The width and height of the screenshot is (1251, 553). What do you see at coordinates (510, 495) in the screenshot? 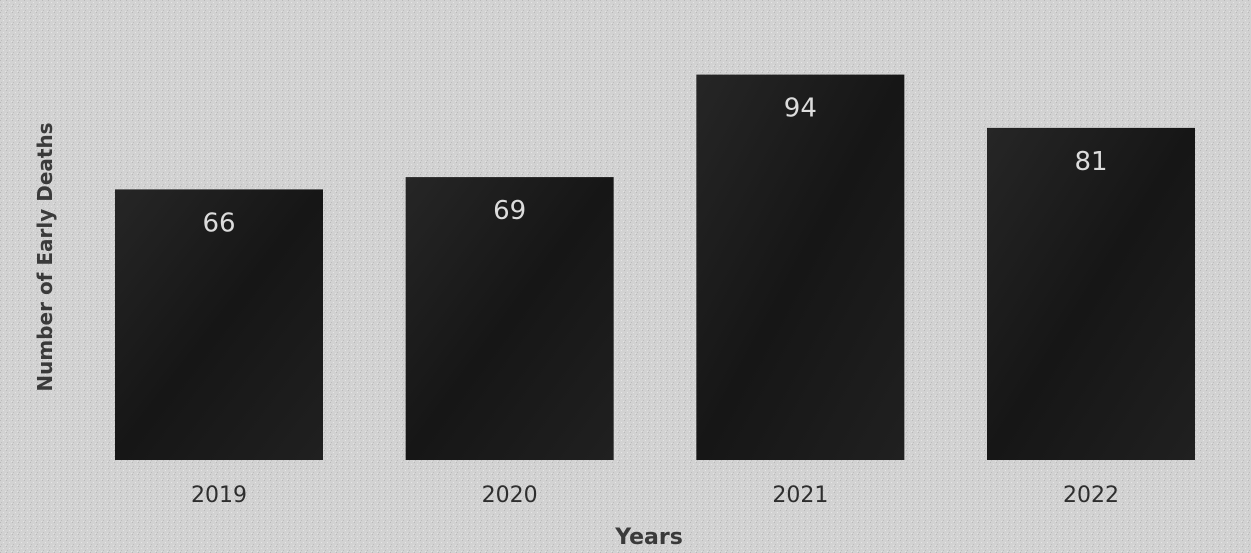
I see `x-tick-label-2020: 2020` at bounding box center [510, 495].